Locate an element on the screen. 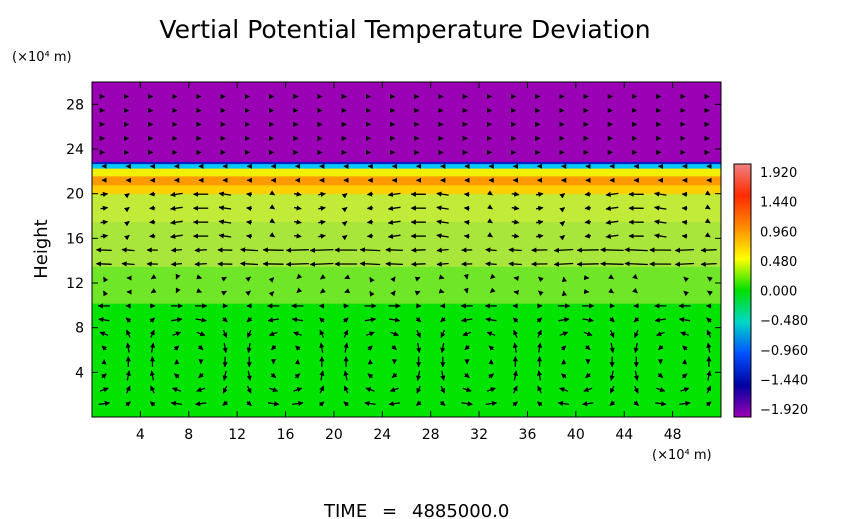  colorbar-label-4: 0.000 is located at coordinates (778, 292).